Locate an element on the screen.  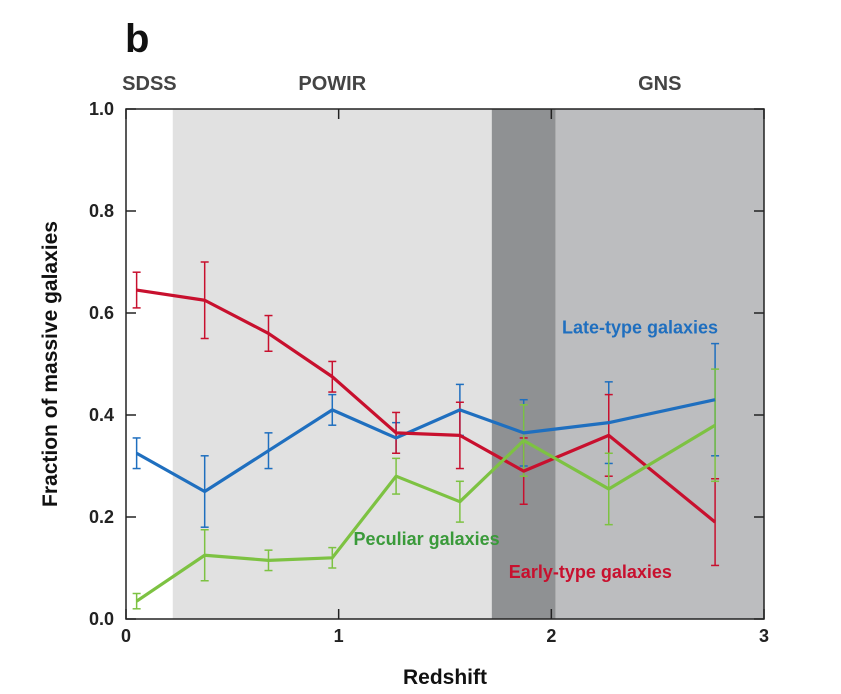
early-type-galaxies-label: Early-type galaxies is located at coordinates (590, 572).